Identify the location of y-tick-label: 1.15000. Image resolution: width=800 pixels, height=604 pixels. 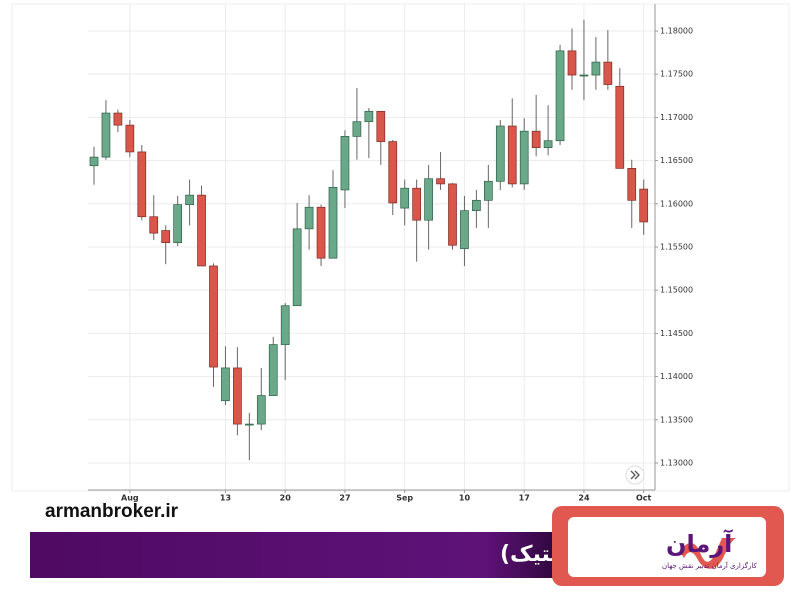
(676, 290).